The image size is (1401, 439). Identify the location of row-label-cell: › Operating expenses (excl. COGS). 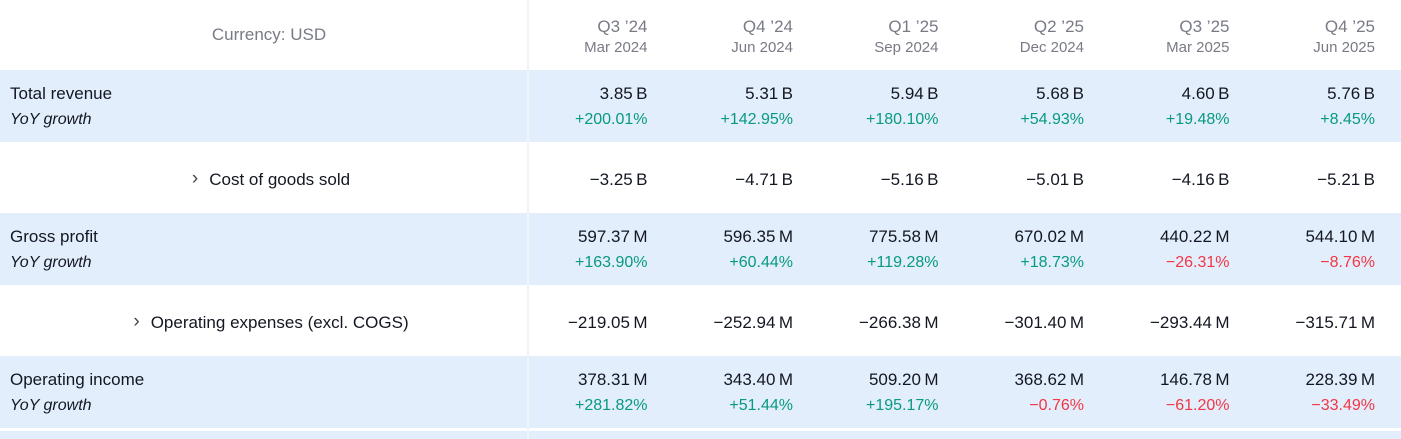
(264, 322).